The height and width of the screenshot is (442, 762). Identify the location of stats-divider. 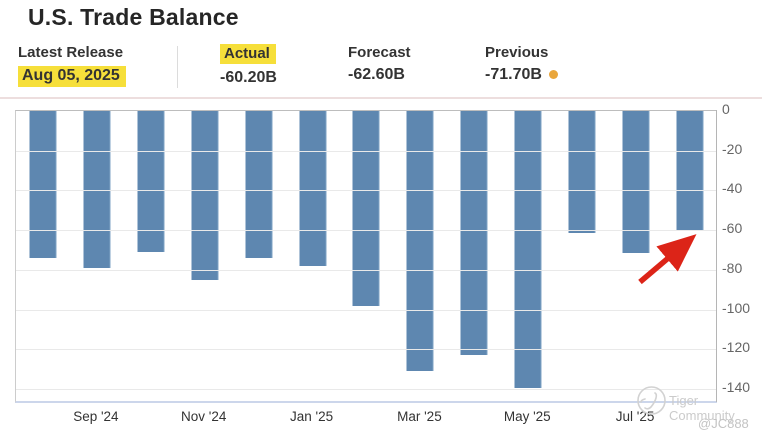
(177, 67).